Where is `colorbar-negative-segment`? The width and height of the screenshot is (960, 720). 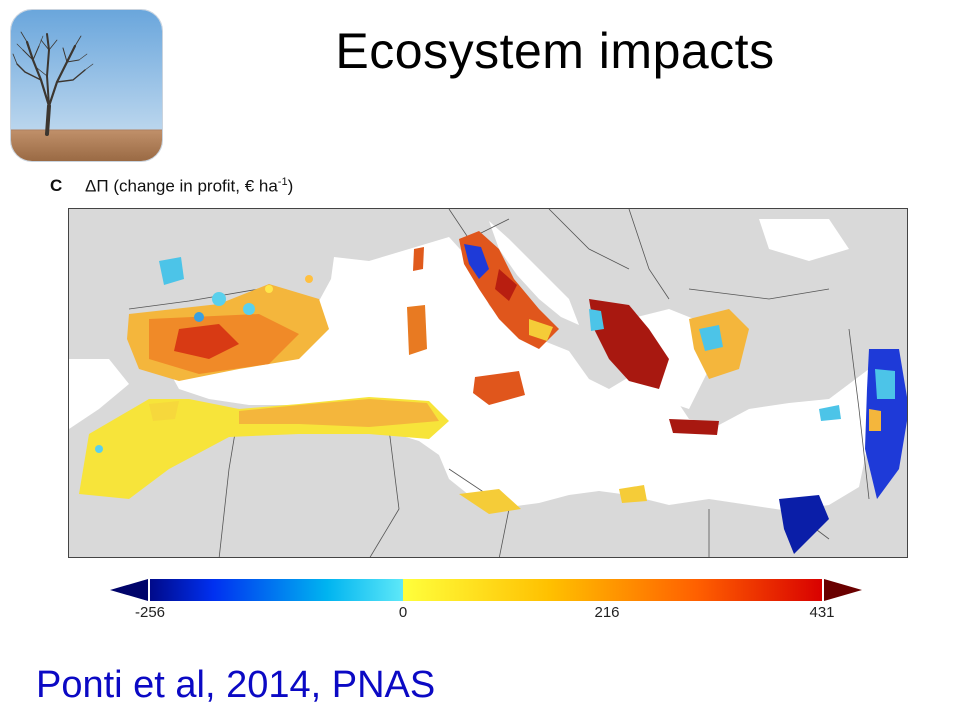
colorbar-negative-segment is located at coordinates (276, 590).